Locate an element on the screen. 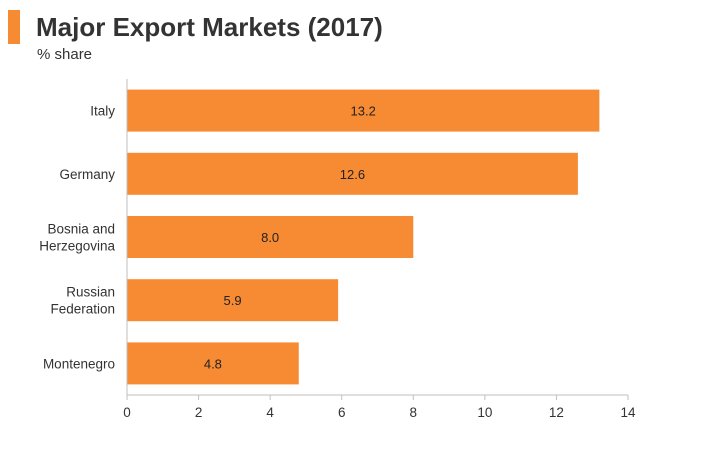  x-tick-labels: 0 2 4 6 8 10 12 14 is located at coordinates (379, 412).